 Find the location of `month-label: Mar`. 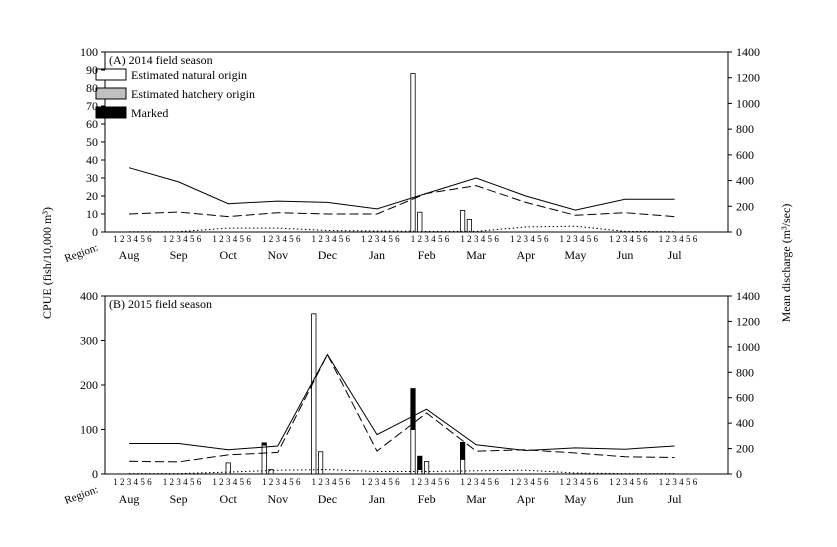

month-label: Mar is located at coordinates (476, 499).